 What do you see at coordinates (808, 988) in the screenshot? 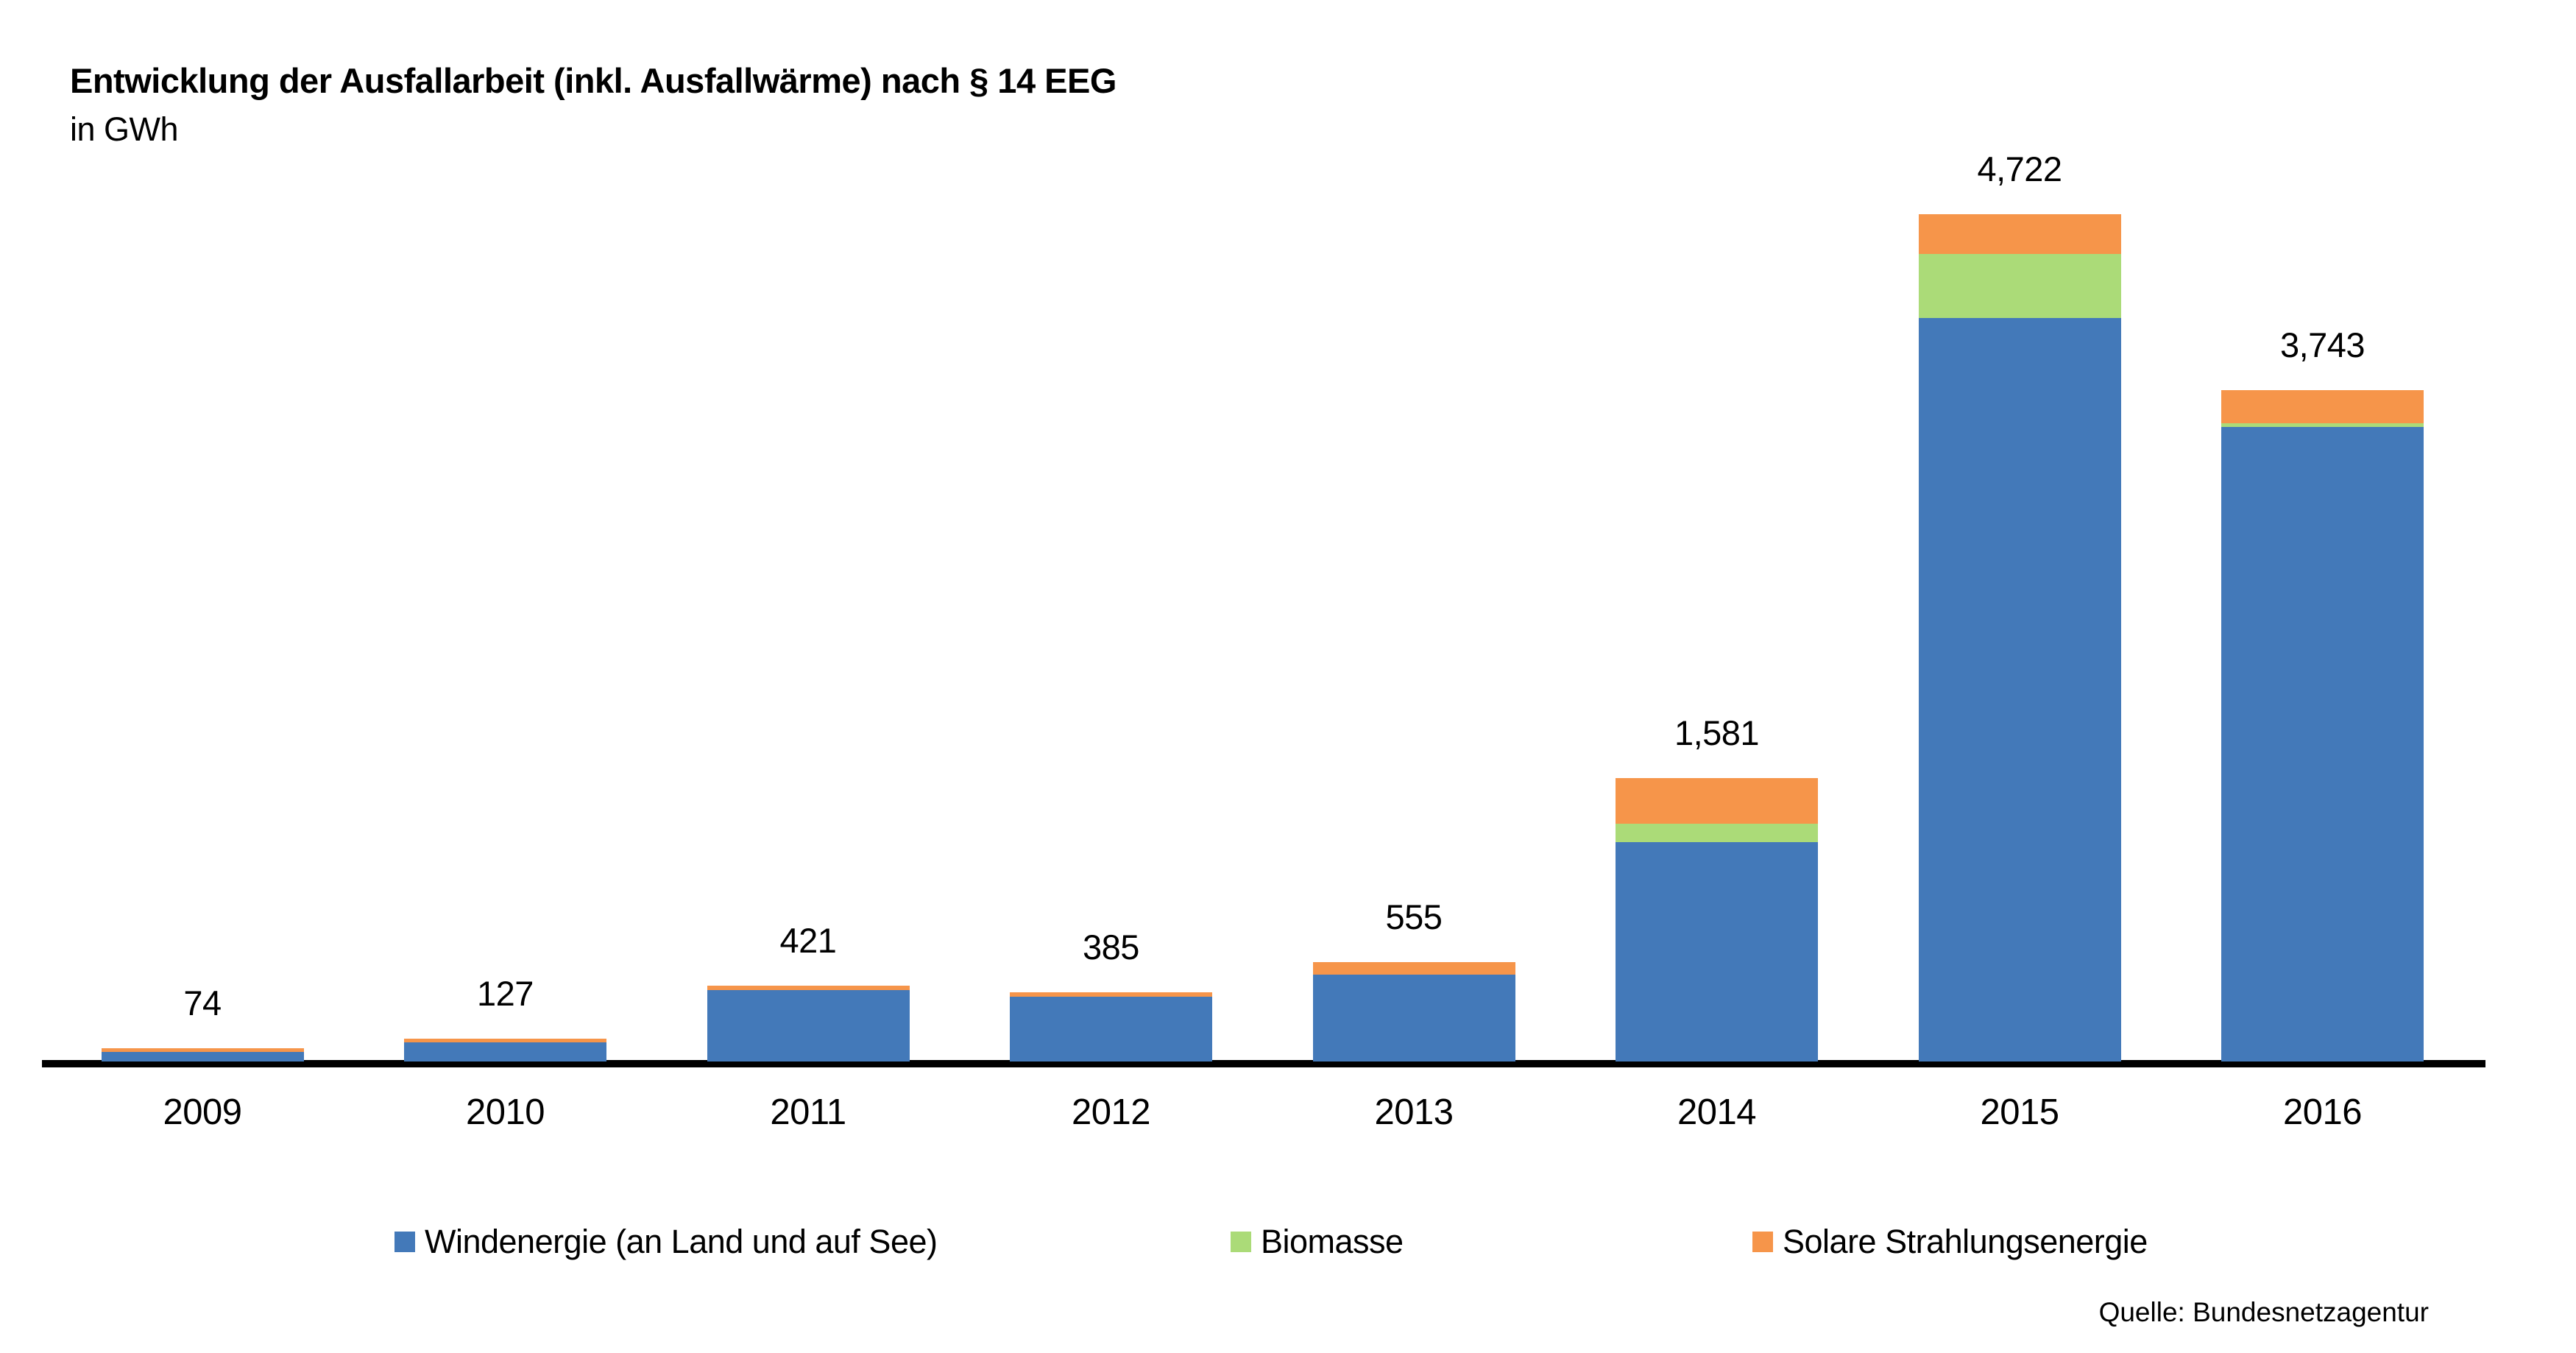
I see `bar-segment-solare-strahlungsenergie-2011` at bounding box center [808, 988].